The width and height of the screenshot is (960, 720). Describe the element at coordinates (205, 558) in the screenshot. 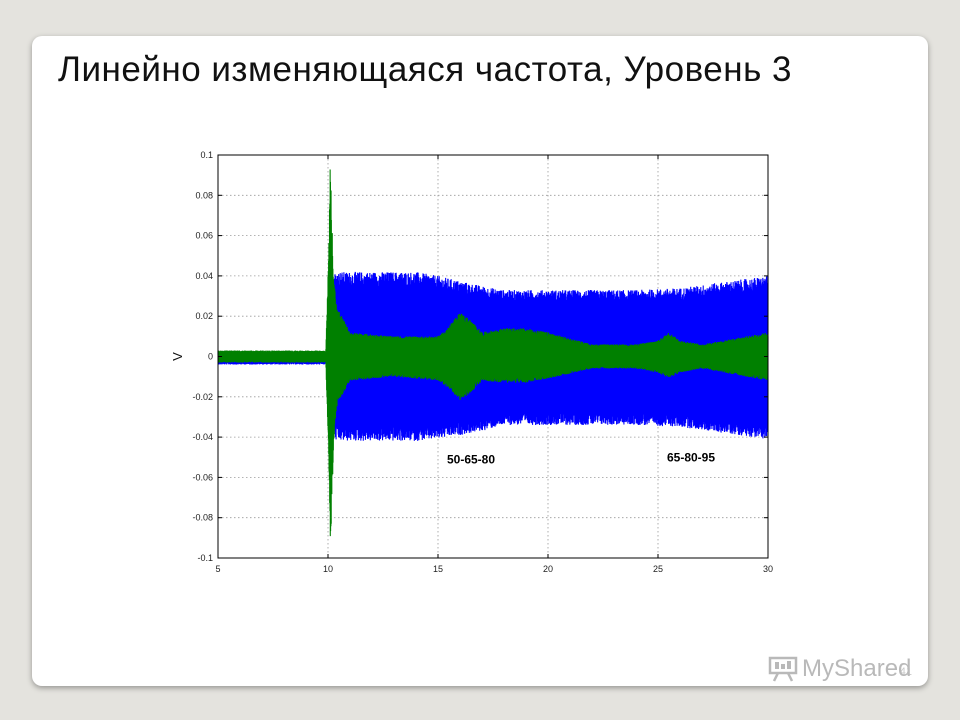

I see `y-tick-label: -0.1` at that location.